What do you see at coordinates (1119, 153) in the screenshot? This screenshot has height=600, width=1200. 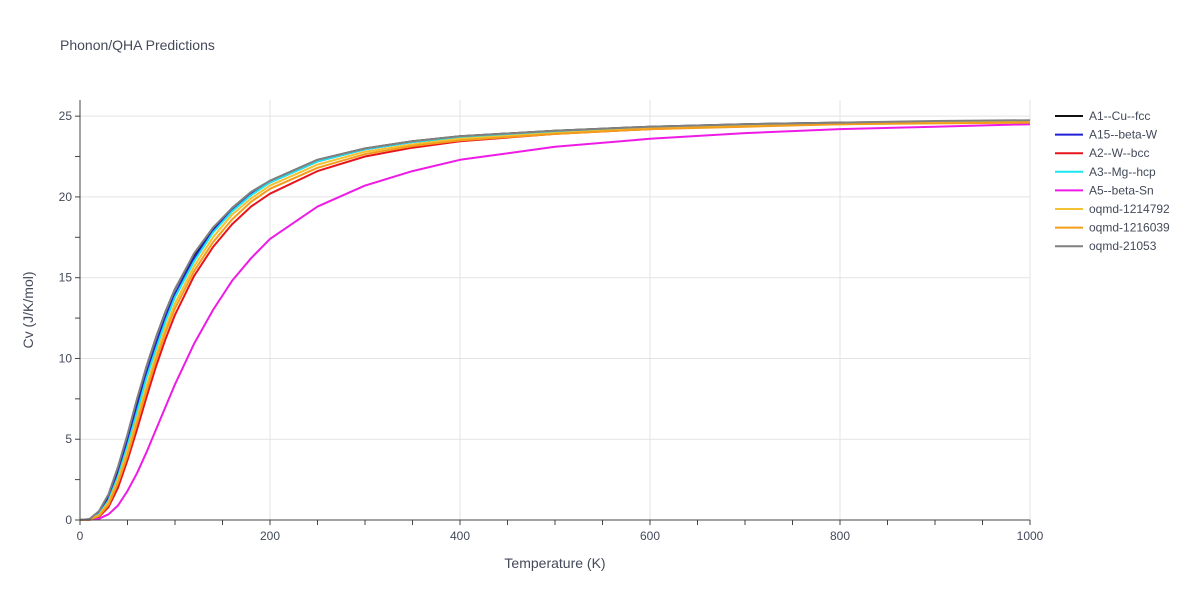 I see `legend-label: A2--W--bcc` at bounding box center [1119, 153].